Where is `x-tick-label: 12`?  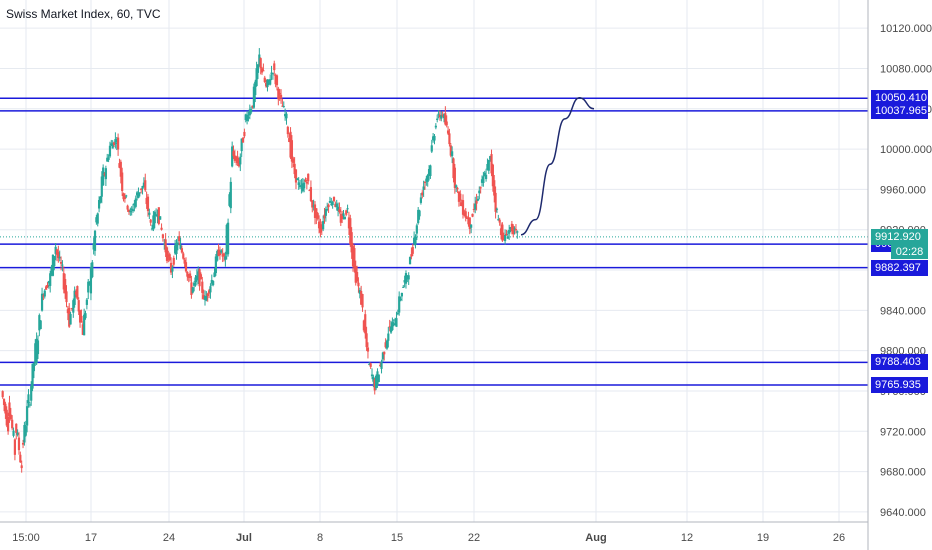 x-tick-label: 12 is located at coordinates (687, 538).